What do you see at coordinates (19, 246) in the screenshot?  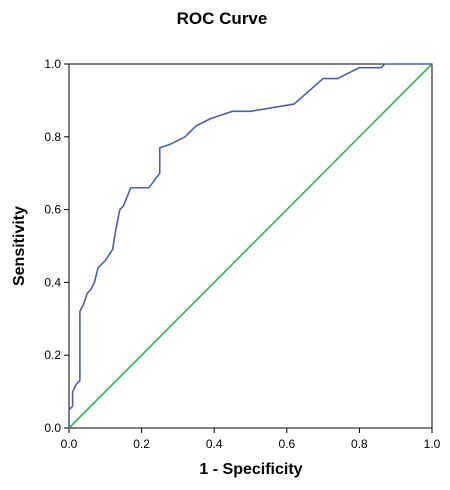 I see `y-axis-label: Sensitivity` at bounding box center [19, 246].